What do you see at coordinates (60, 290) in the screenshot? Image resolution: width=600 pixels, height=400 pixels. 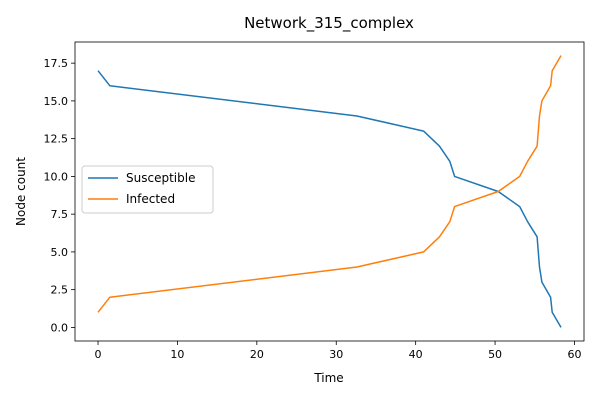 I see `y-tick-label: 2.5` at bounding box center [60, 290].